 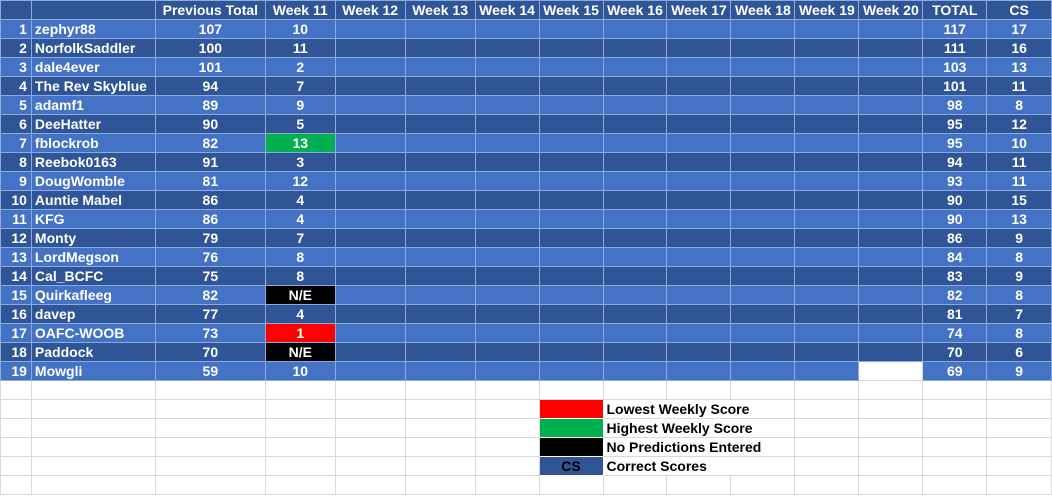 I want to click on rank-cell: 5, so click(x=16, y=105).